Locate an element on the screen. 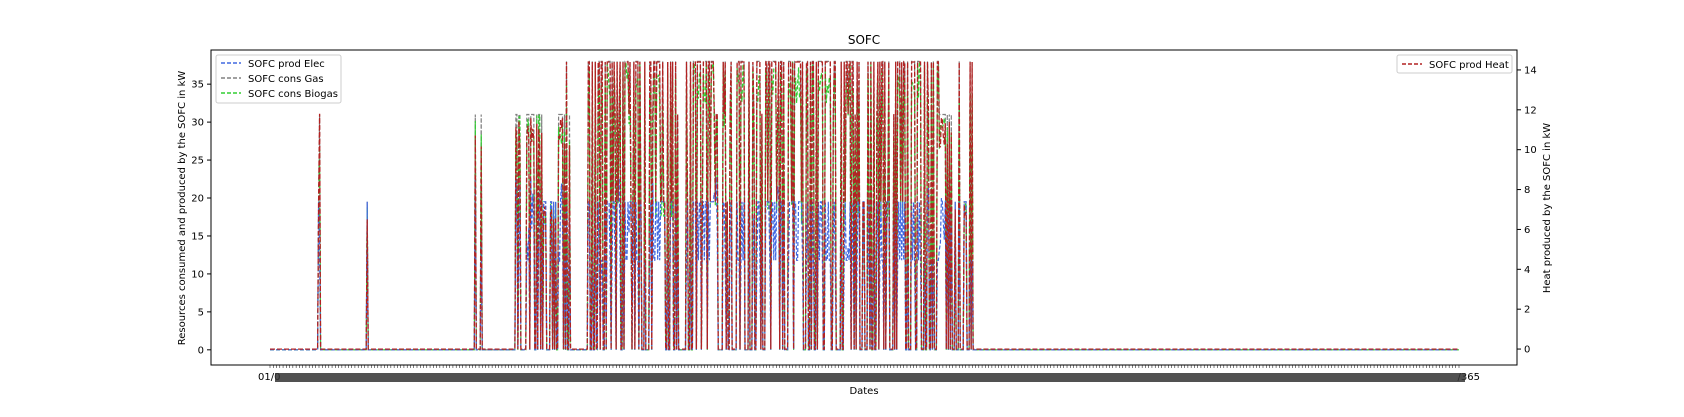 The height and width of the screenshot is (417, 1684). y2-tick-label-0: 0 is located at coordinates (1527, 350).